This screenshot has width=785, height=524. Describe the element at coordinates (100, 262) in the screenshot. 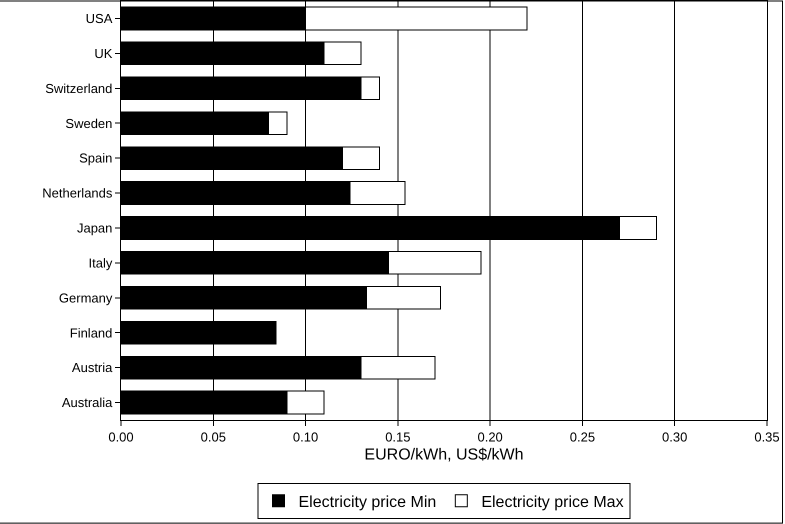

I see `y-tick-label: Italy` at that location.